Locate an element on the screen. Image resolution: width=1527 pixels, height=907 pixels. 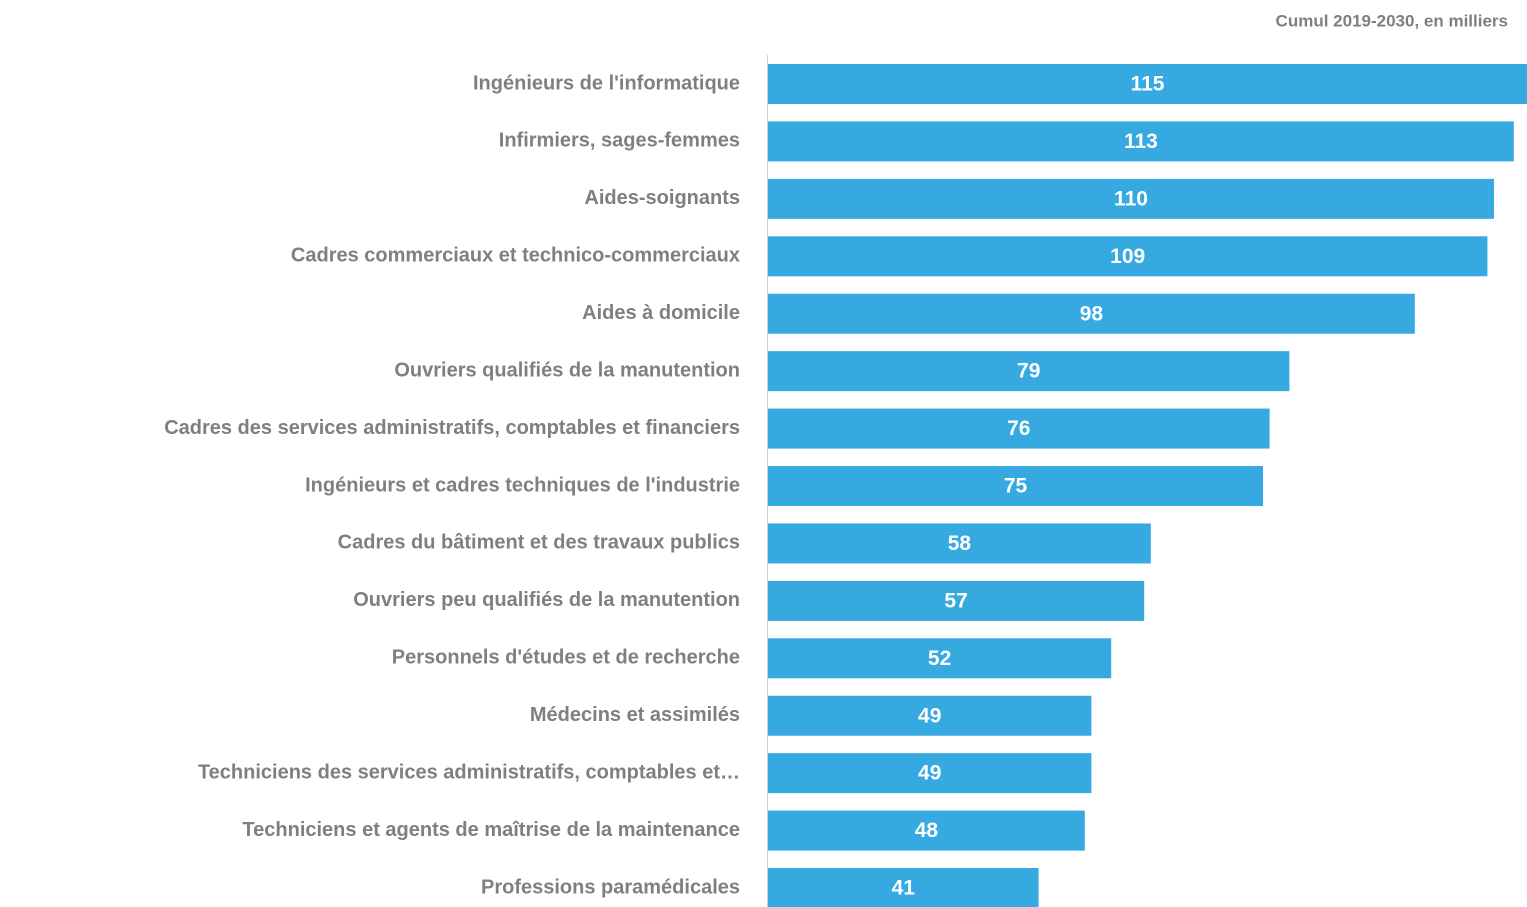
category-label: Médecins et assimilés is located at coordinates (635, 715).